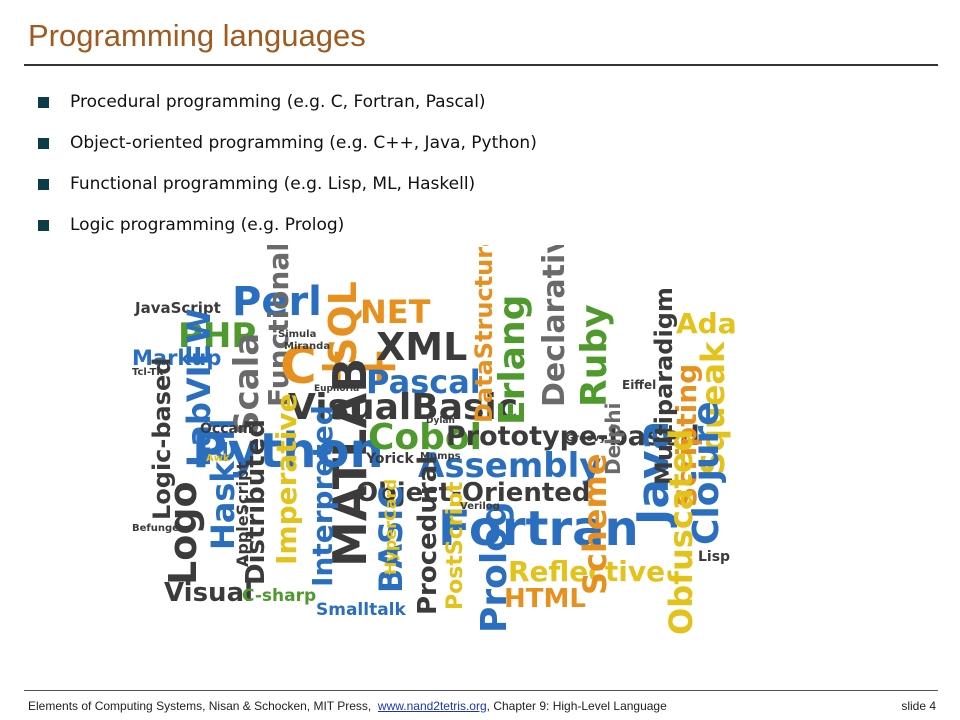 The image size is (960, 720). I want to click on cloud-word: Prolog, so click(494, 567).